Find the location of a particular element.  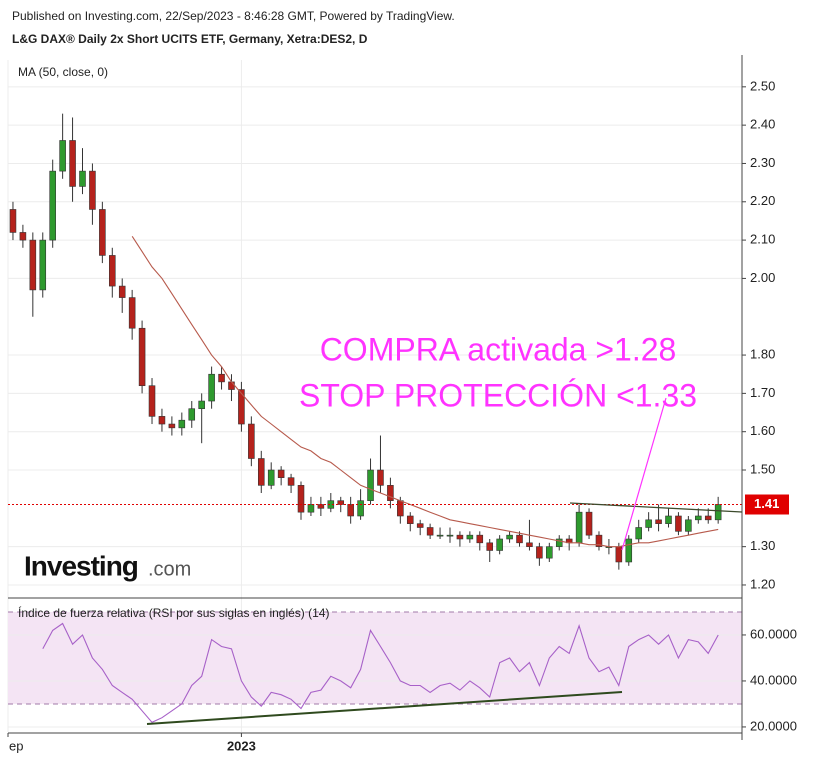

y-tick-label: 1.20 is located at coordinates (762, 583).